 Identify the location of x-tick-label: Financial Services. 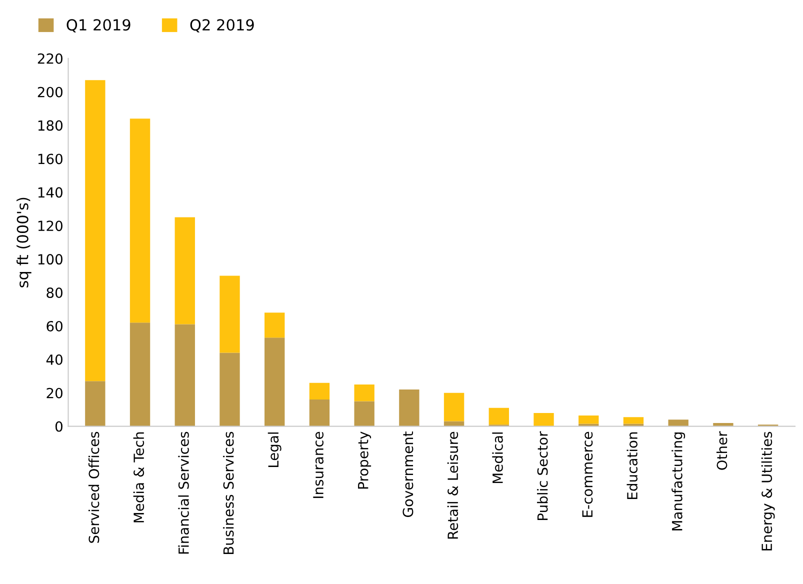
(183, 493).